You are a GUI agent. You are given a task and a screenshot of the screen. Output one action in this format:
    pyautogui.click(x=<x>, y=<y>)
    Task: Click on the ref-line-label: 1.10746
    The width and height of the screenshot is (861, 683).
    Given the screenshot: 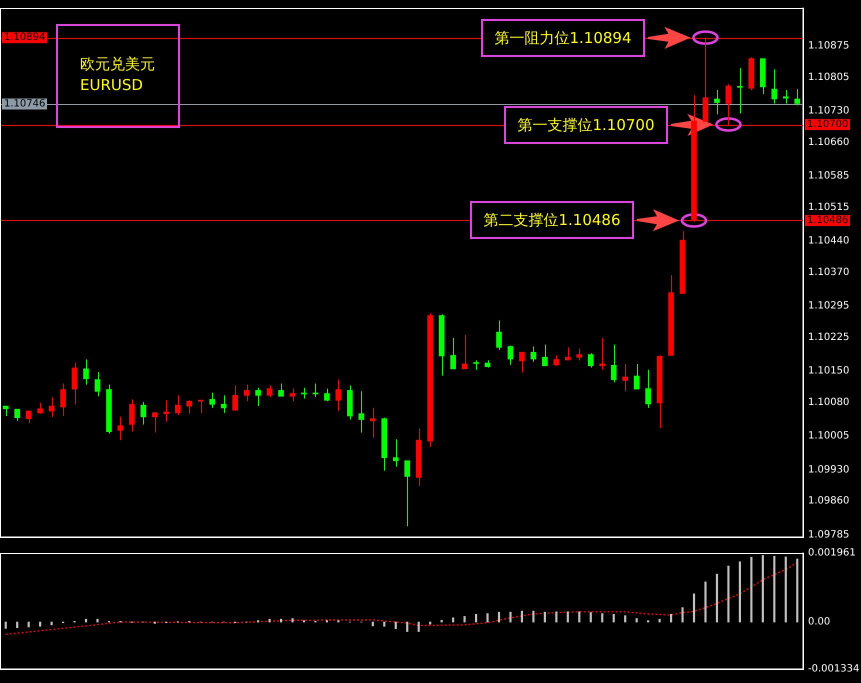 What is the action you would take?
    pyautogui.click(x=25, y=104)
    